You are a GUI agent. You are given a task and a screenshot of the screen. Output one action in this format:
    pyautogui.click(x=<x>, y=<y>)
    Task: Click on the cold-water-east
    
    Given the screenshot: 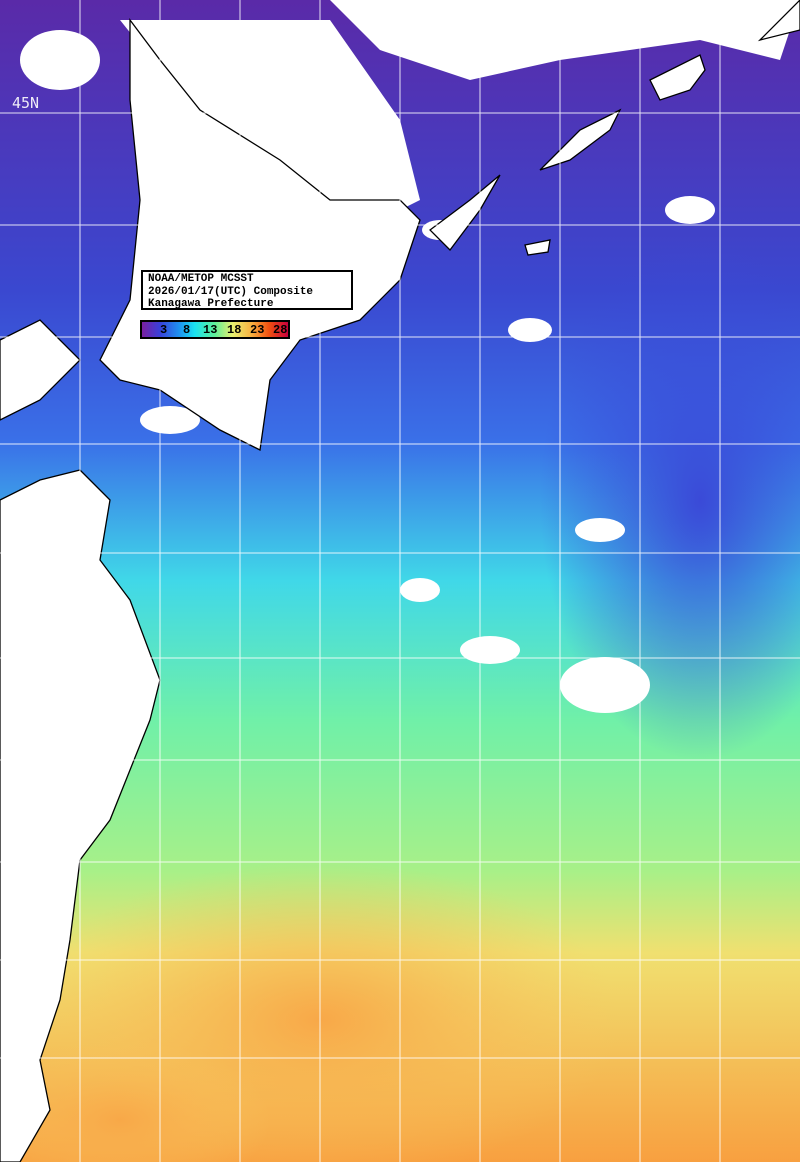 What is the action you would take?
    pyautogui.click(x=670, y=500)
    